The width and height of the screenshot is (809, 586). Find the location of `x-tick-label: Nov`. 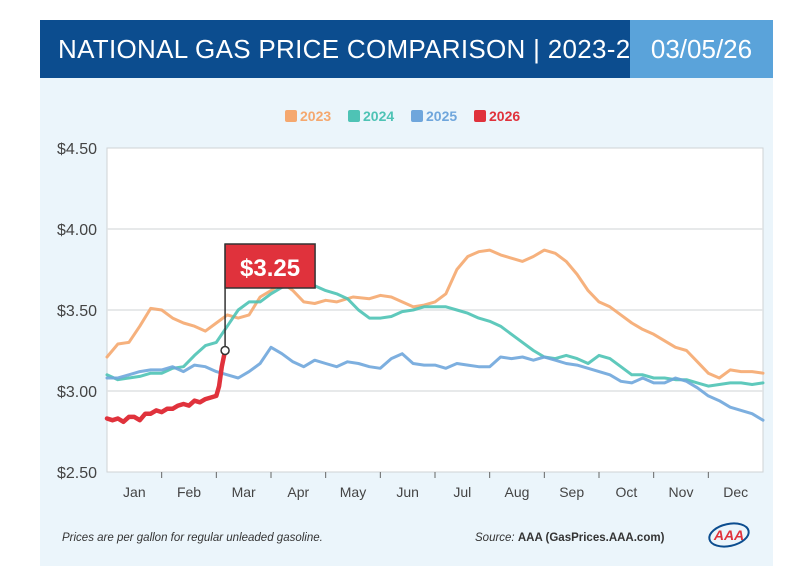

x-tick-label: Nov is located at coordinates (681, 492).